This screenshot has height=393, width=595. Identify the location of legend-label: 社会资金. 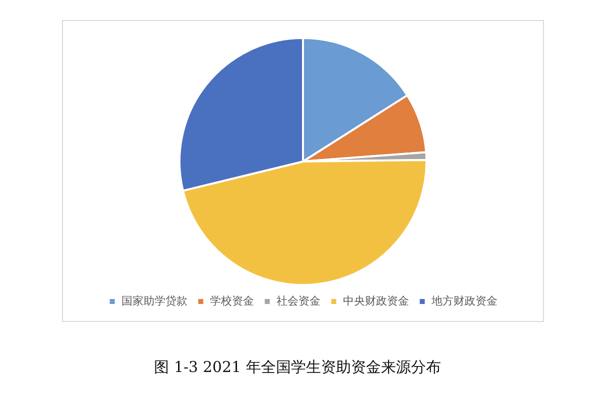
(298, 301).